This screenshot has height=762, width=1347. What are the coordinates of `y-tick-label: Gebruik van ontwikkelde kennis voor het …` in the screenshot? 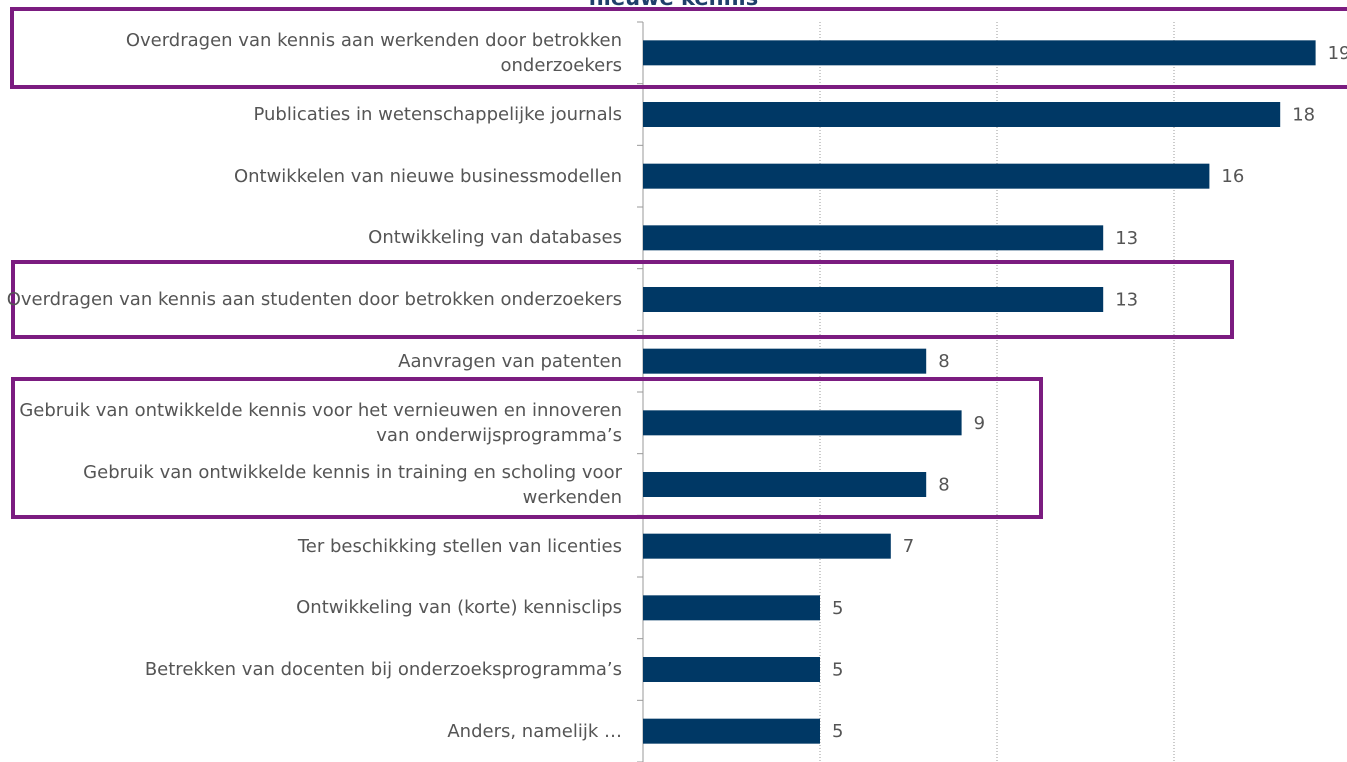 It's located at (320, 422).